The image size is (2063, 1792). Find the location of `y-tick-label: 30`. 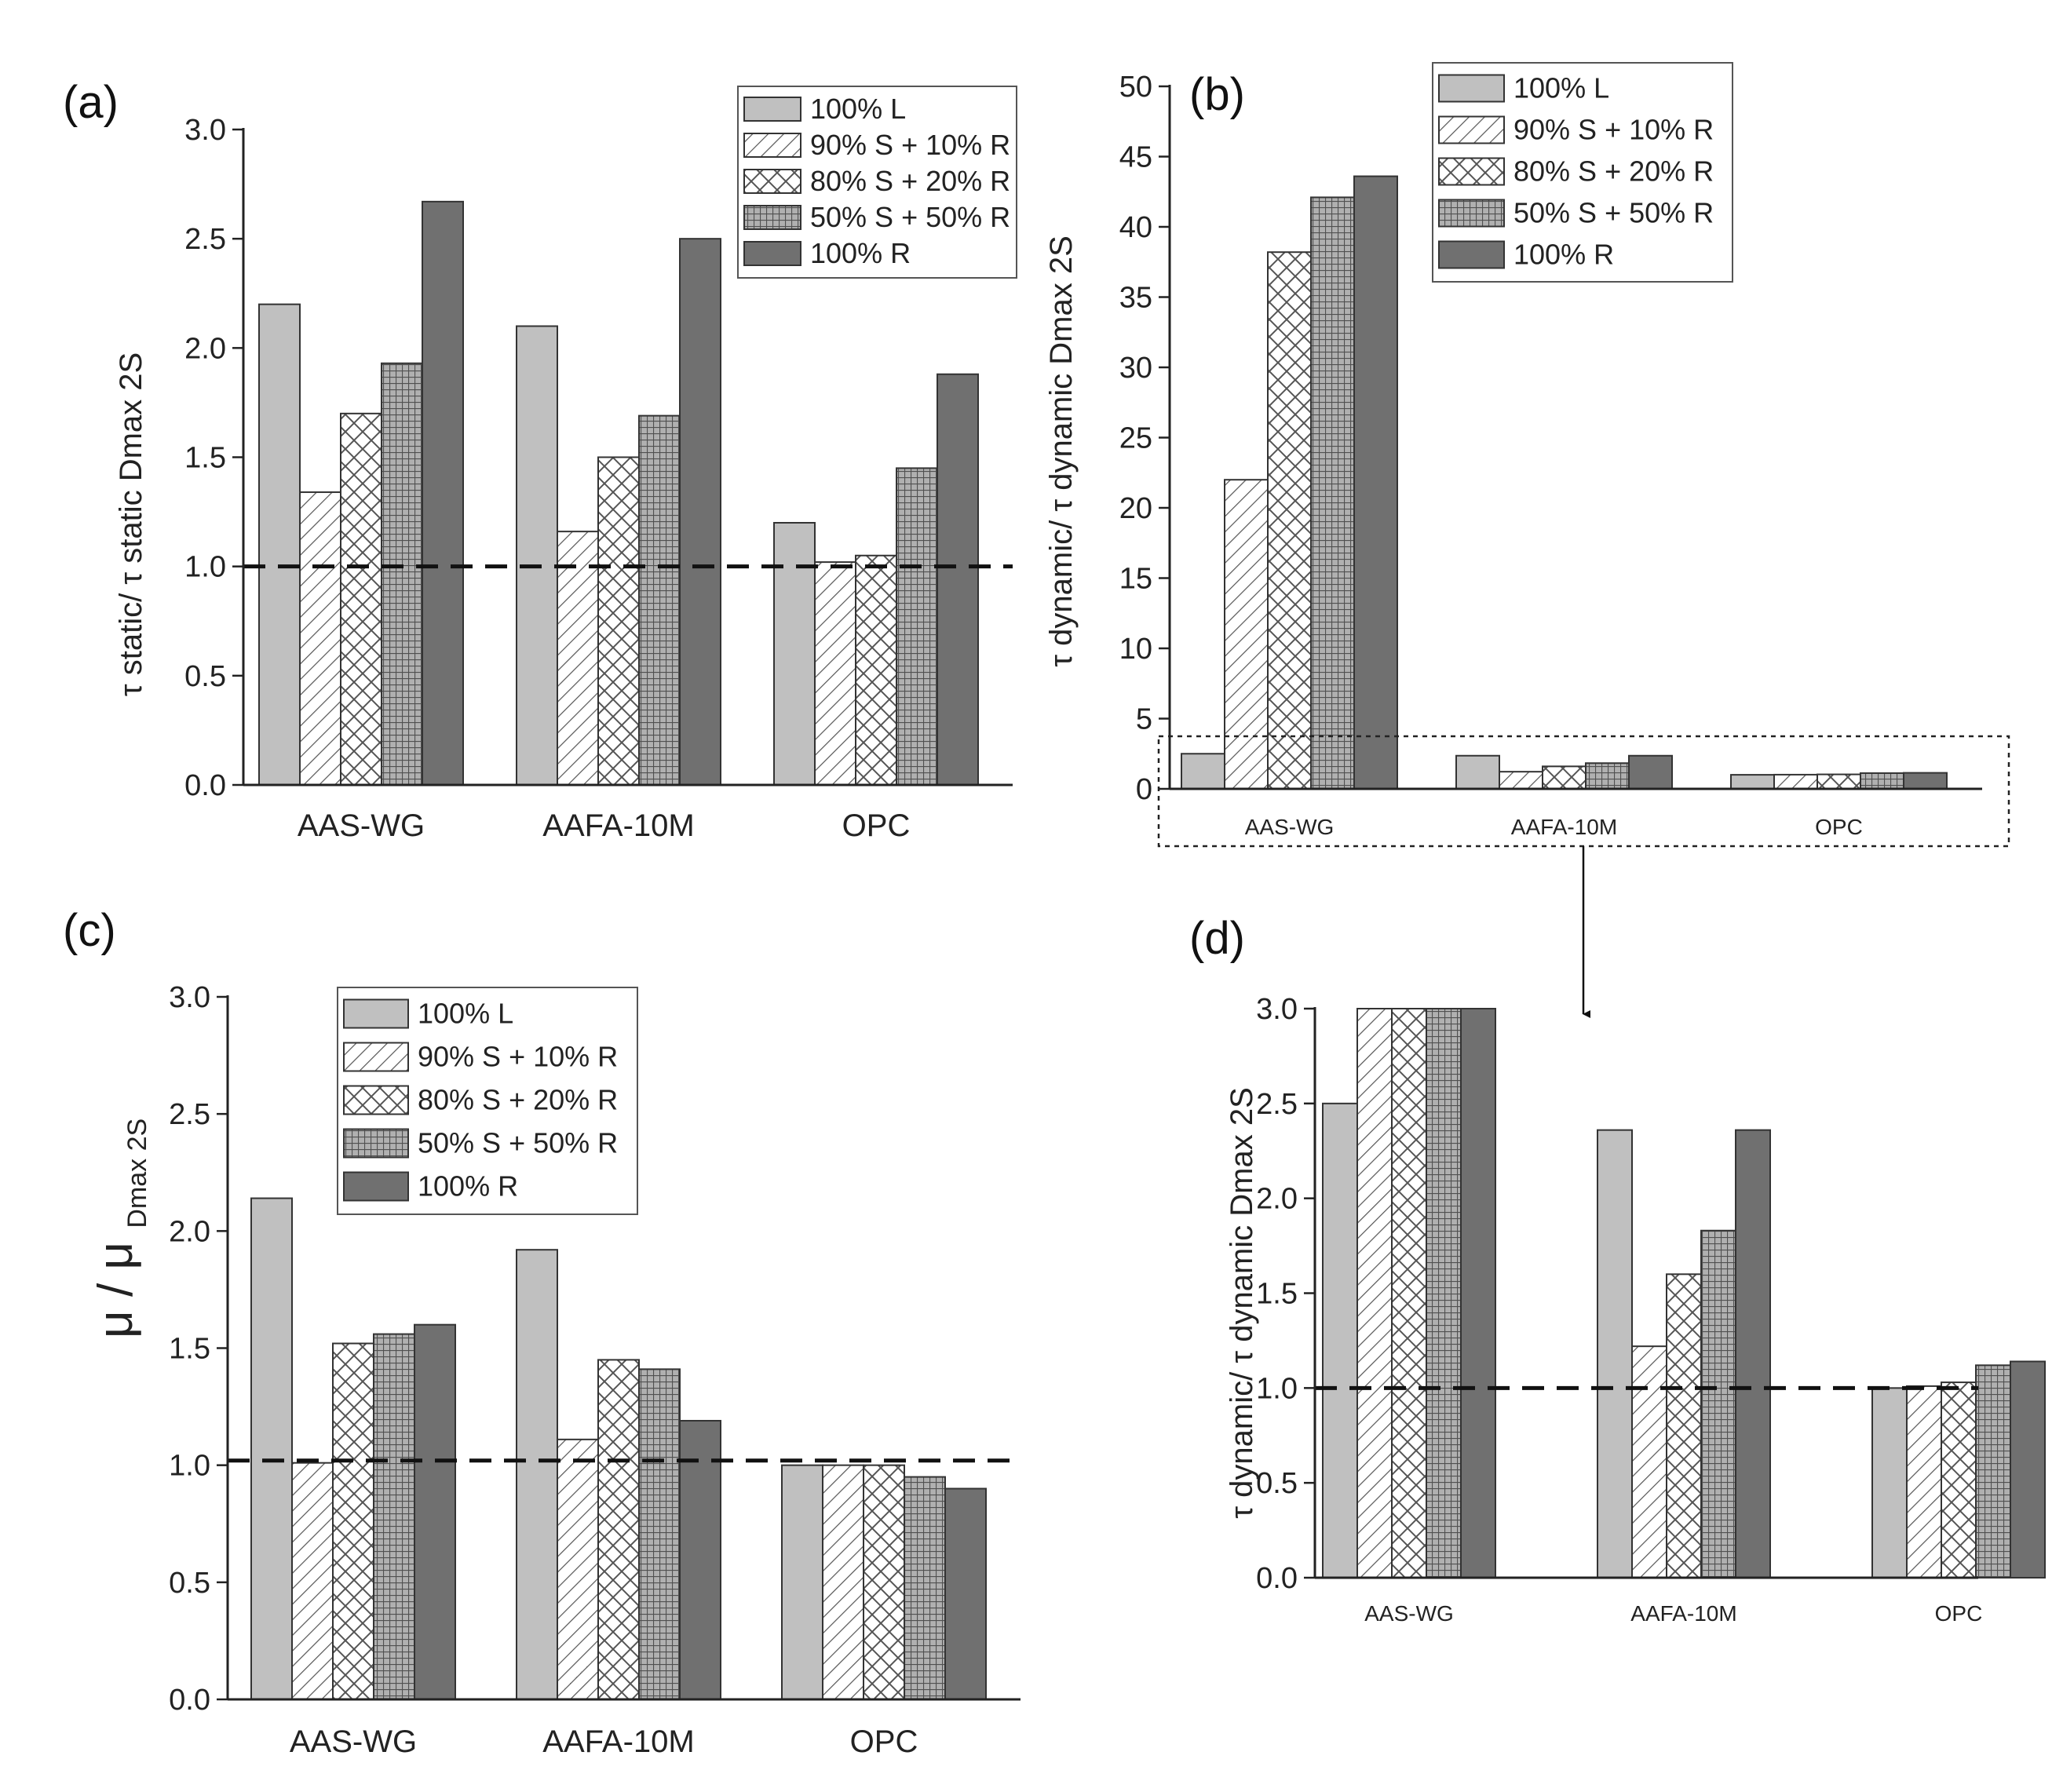

y-tick-label: 30 is located at coordinates (1135, 369).